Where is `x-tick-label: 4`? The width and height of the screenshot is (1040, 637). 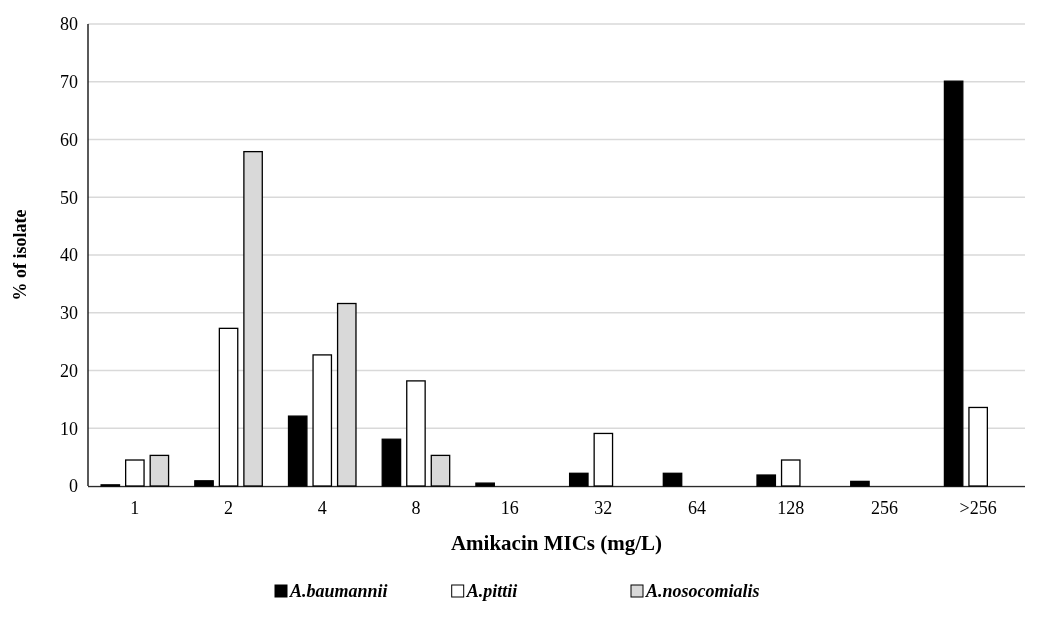
x-tick-label: 4 is located at coordinates (322, 508).